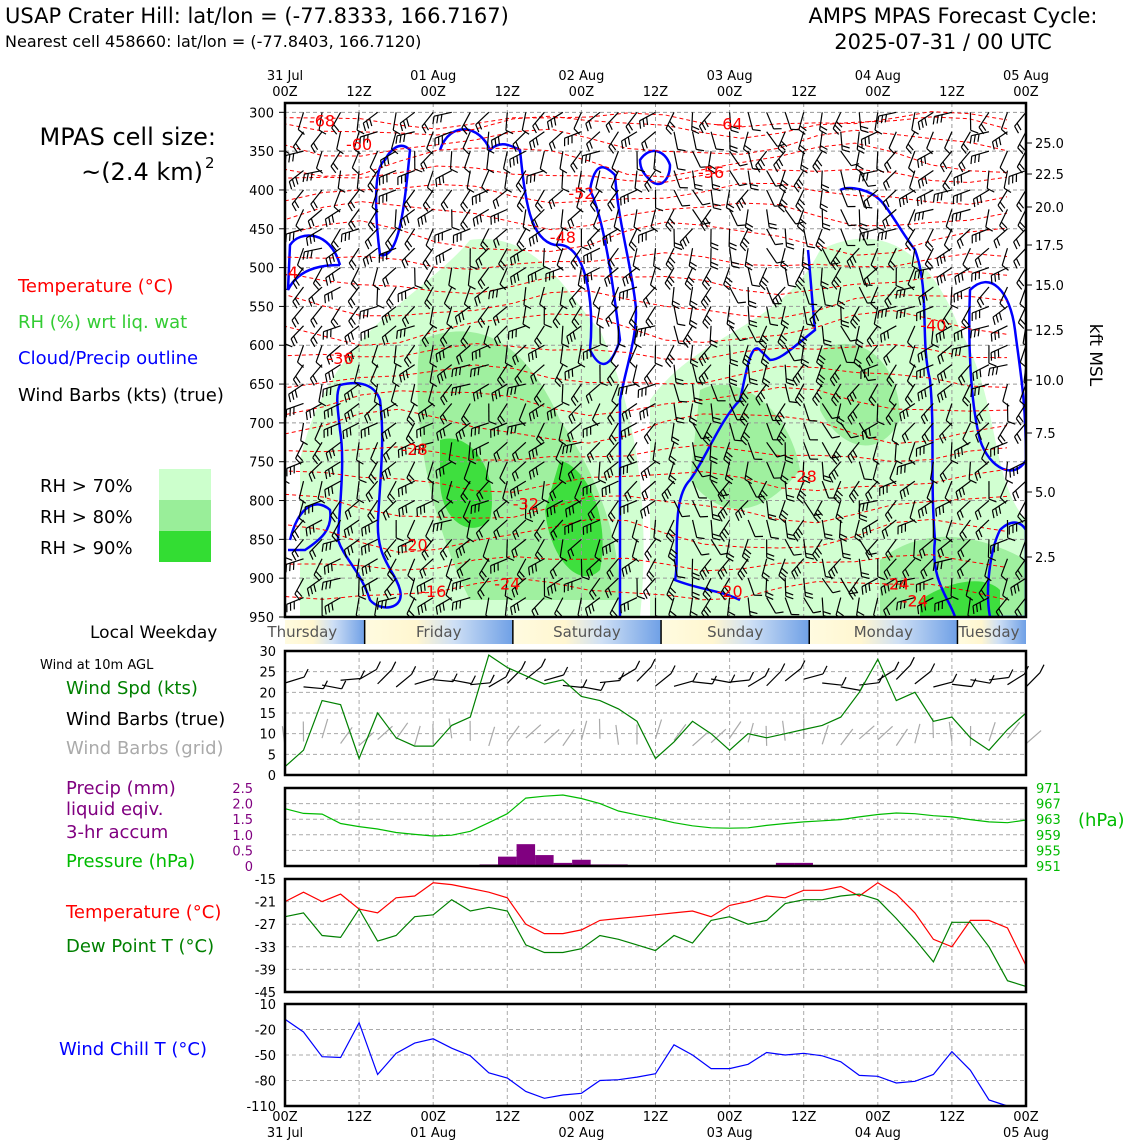 This screenshot has height=1140, width=1140. I want to click on top-hour-label: 00Z, so click(582, 92).